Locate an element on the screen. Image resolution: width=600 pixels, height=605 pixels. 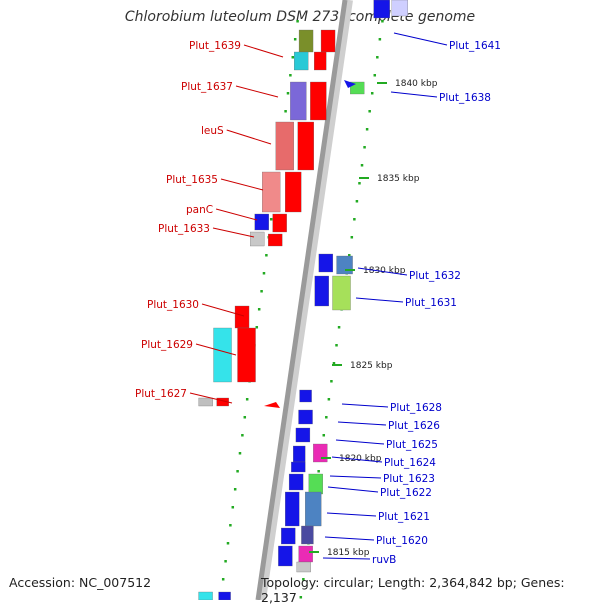
gene-label-right: Plut_1625 is located at coordinates (412, 445).